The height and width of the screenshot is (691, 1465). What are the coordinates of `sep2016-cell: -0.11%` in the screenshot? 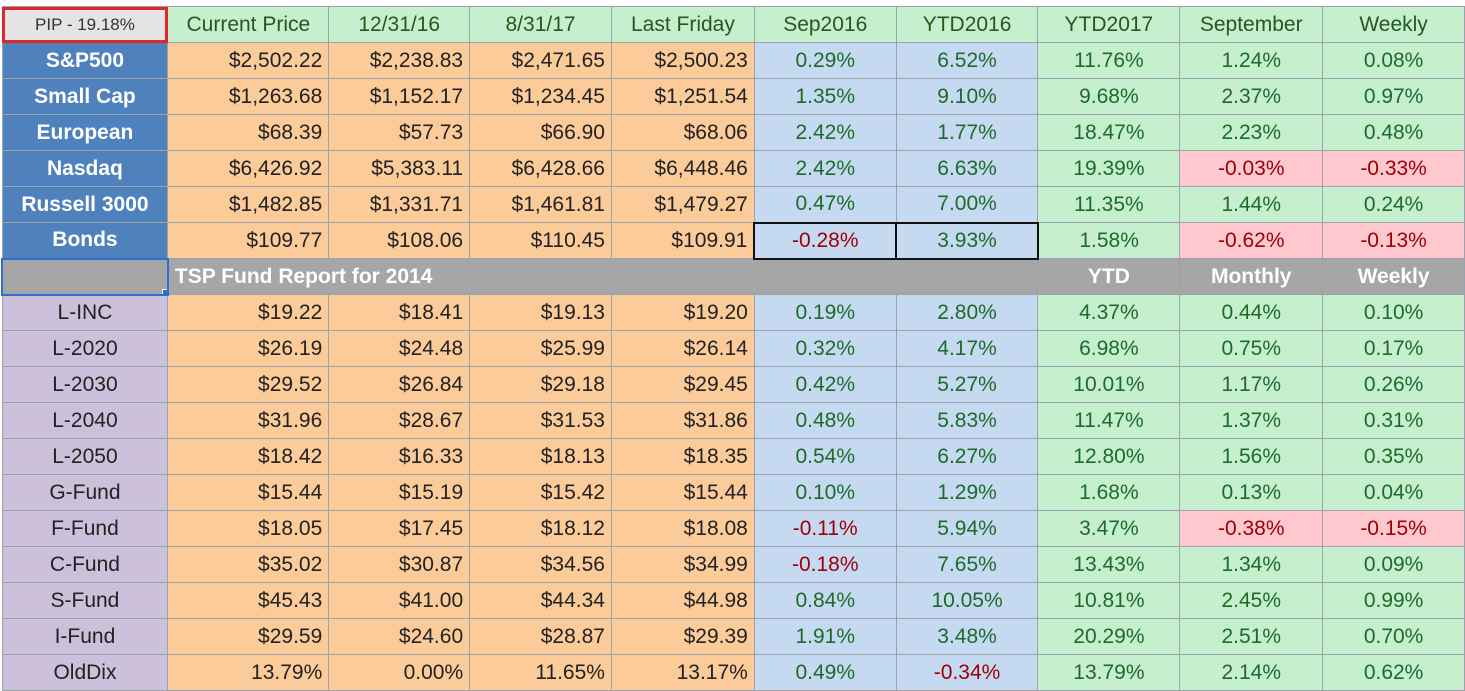 It's located at (825, 528).